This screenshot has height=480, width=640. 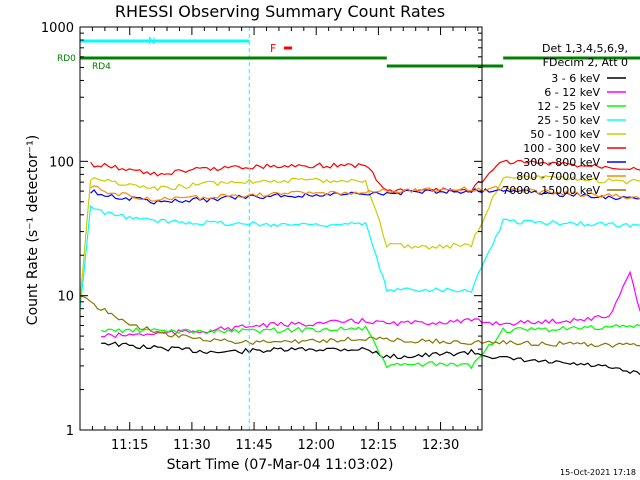 What do you see at coordinates (70, 431) in the screenshot?
I see `y-tick-label-0: 1` at bounding box center [70, 431].